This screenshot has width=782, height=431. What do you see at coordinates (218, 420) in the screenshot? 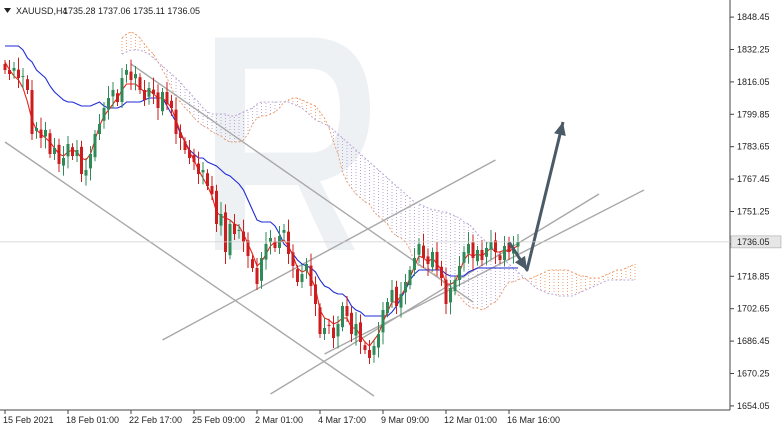
I see `time-tick-label: 25 Feb 09:00` at bounding box center [218, 420].